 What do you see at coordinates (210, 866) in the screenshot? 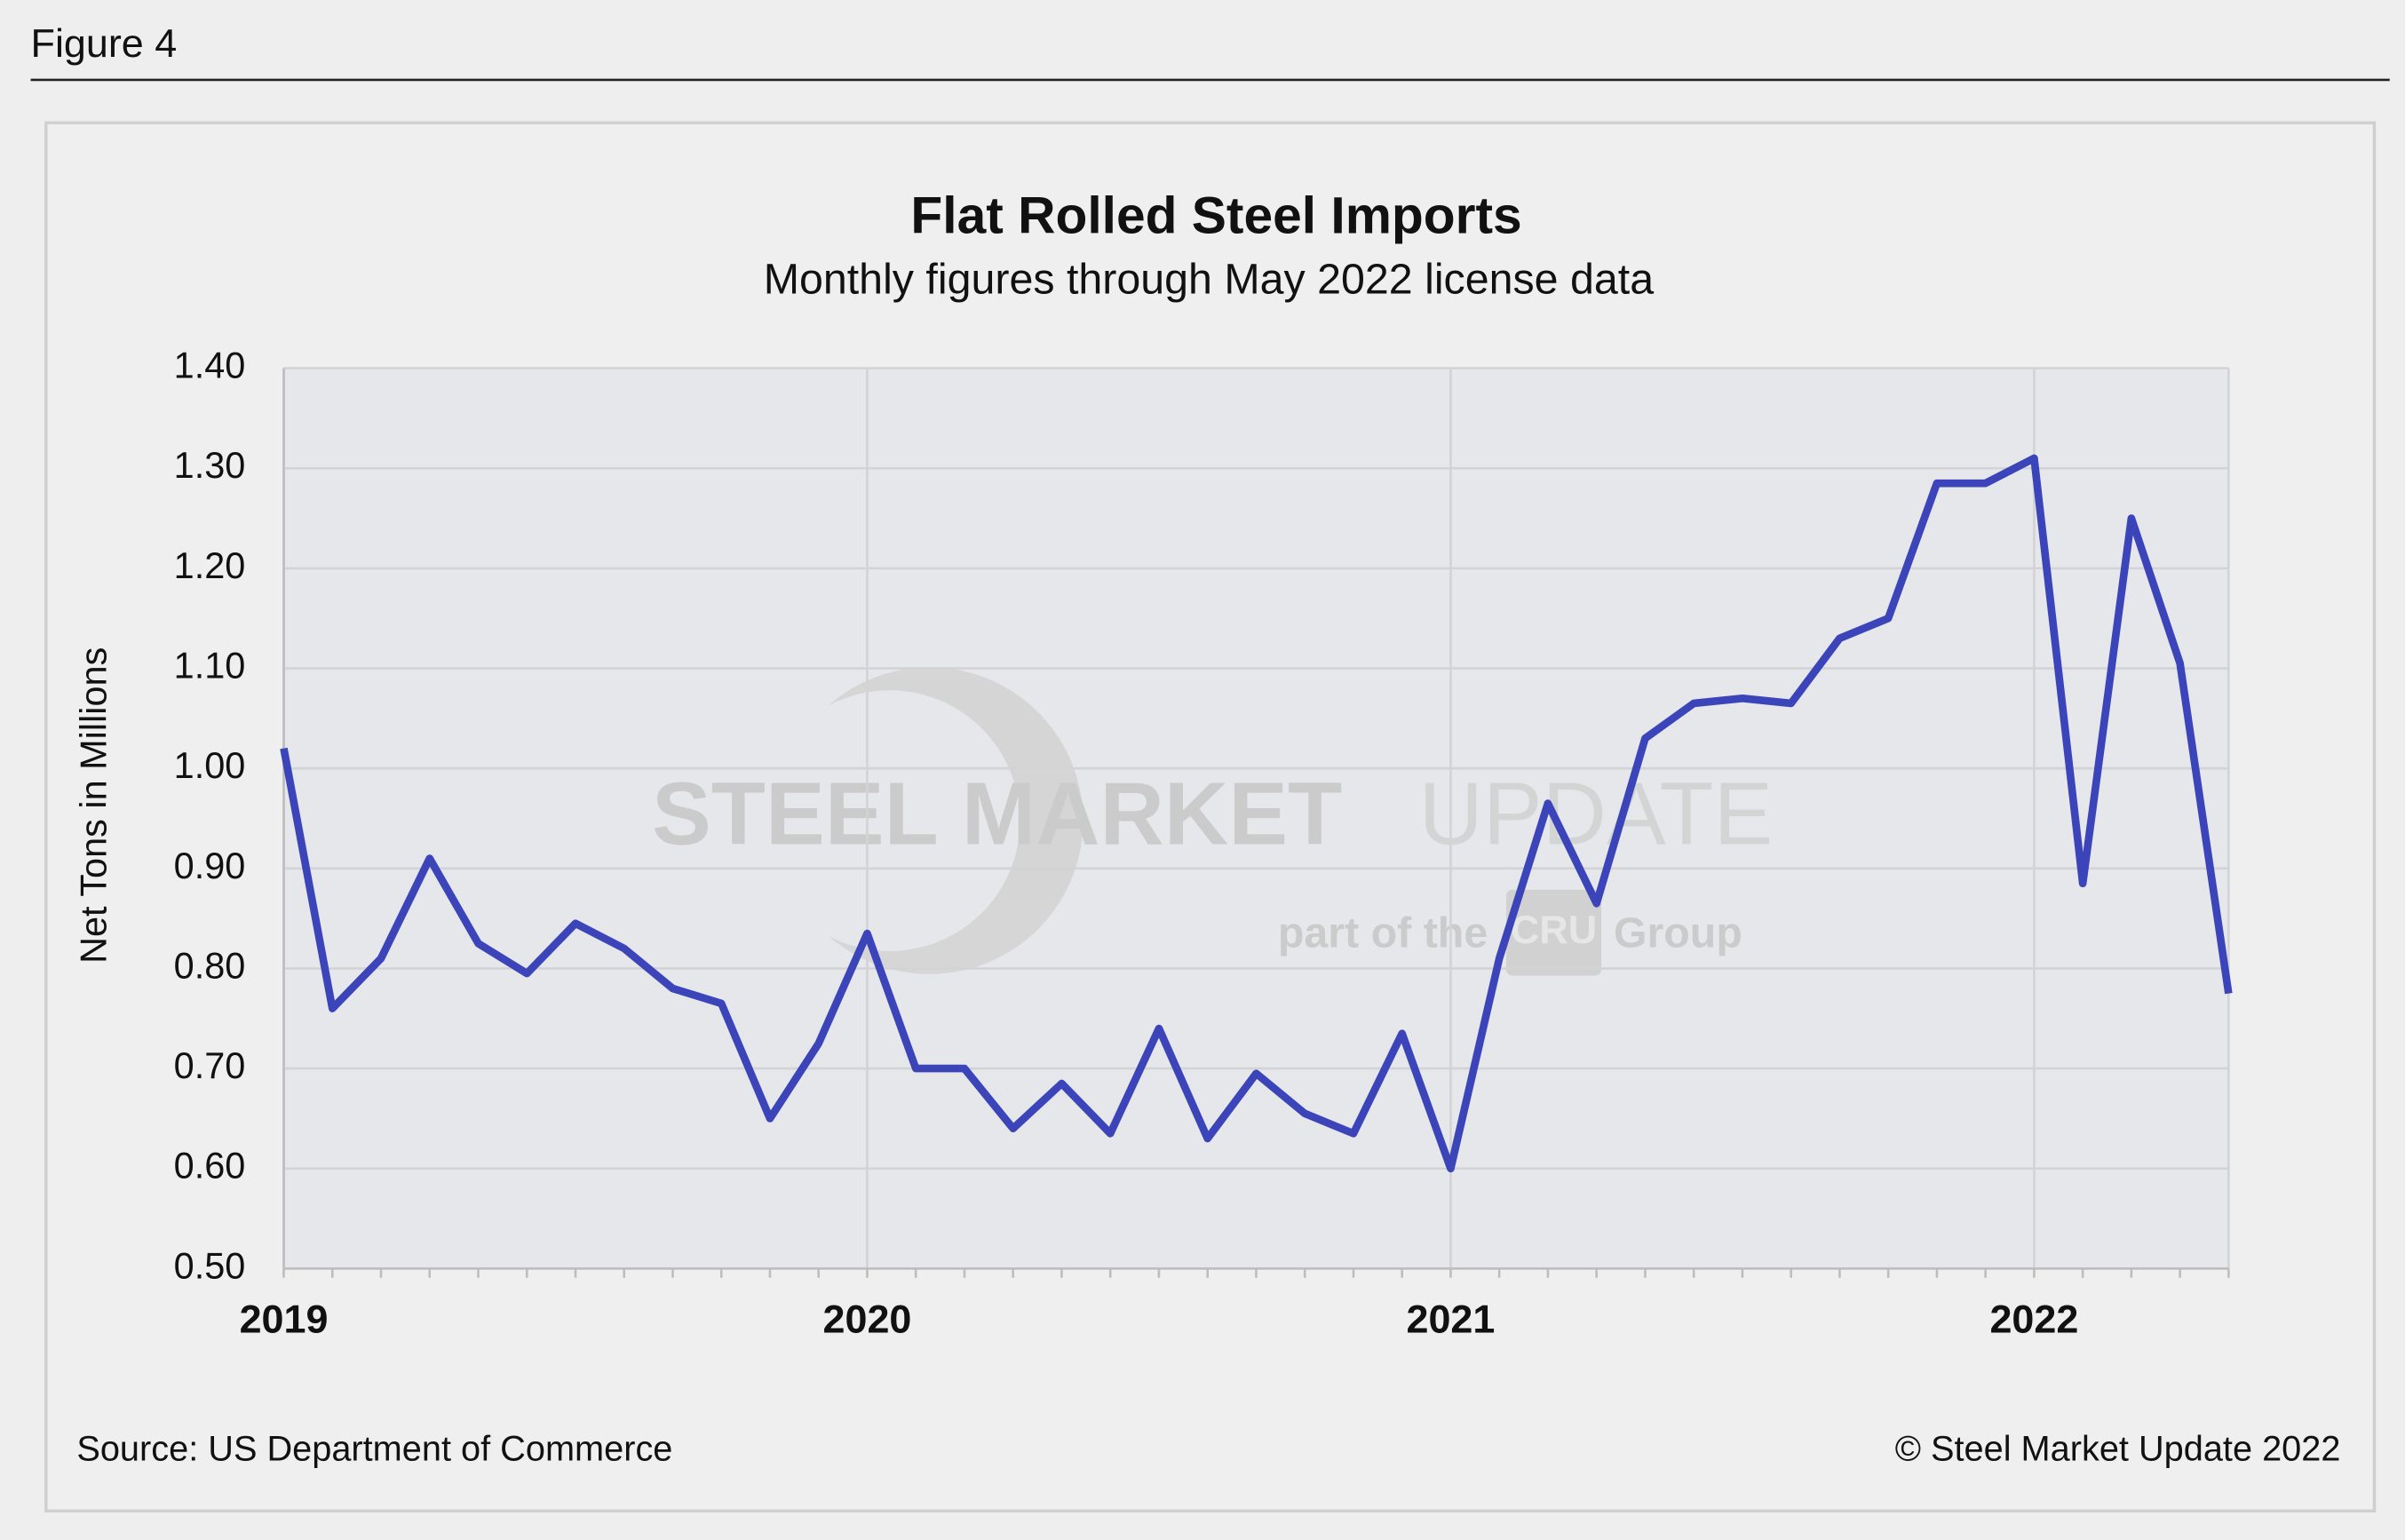
I see `y-tick-label: 0.90` at bounding box center [210, 866].